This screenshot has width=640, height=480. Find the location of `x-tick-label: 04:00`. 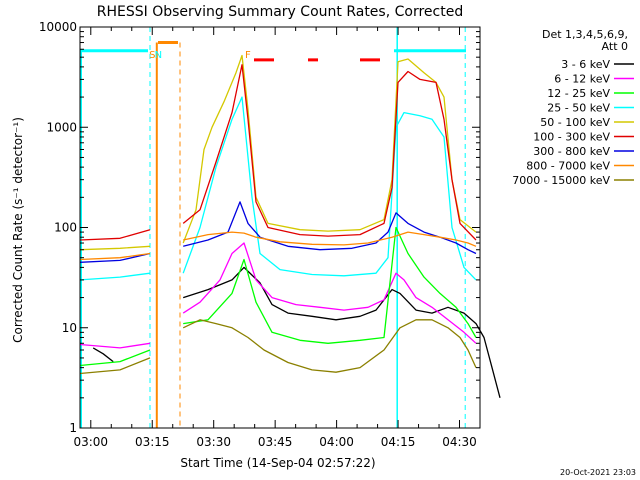

x-tick-label: 04:00 is located at coordinates (336, 442).